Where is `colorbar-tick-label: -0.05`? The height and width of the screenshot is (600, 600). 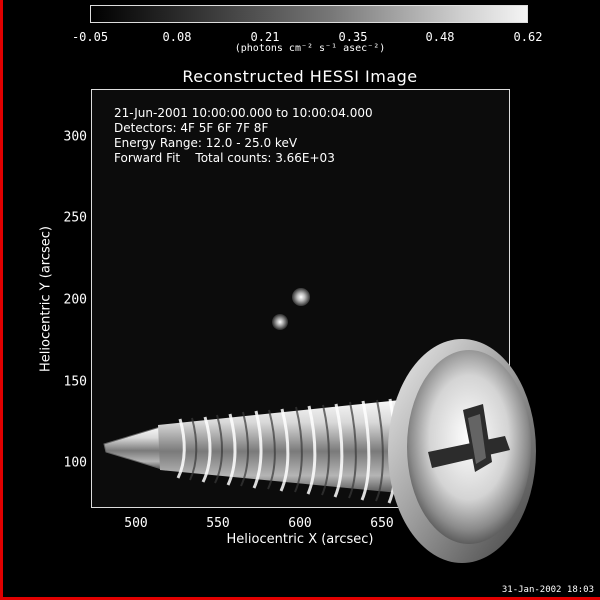 colorbar-tick-label: -0.05 is located at coordinates (90, 37).